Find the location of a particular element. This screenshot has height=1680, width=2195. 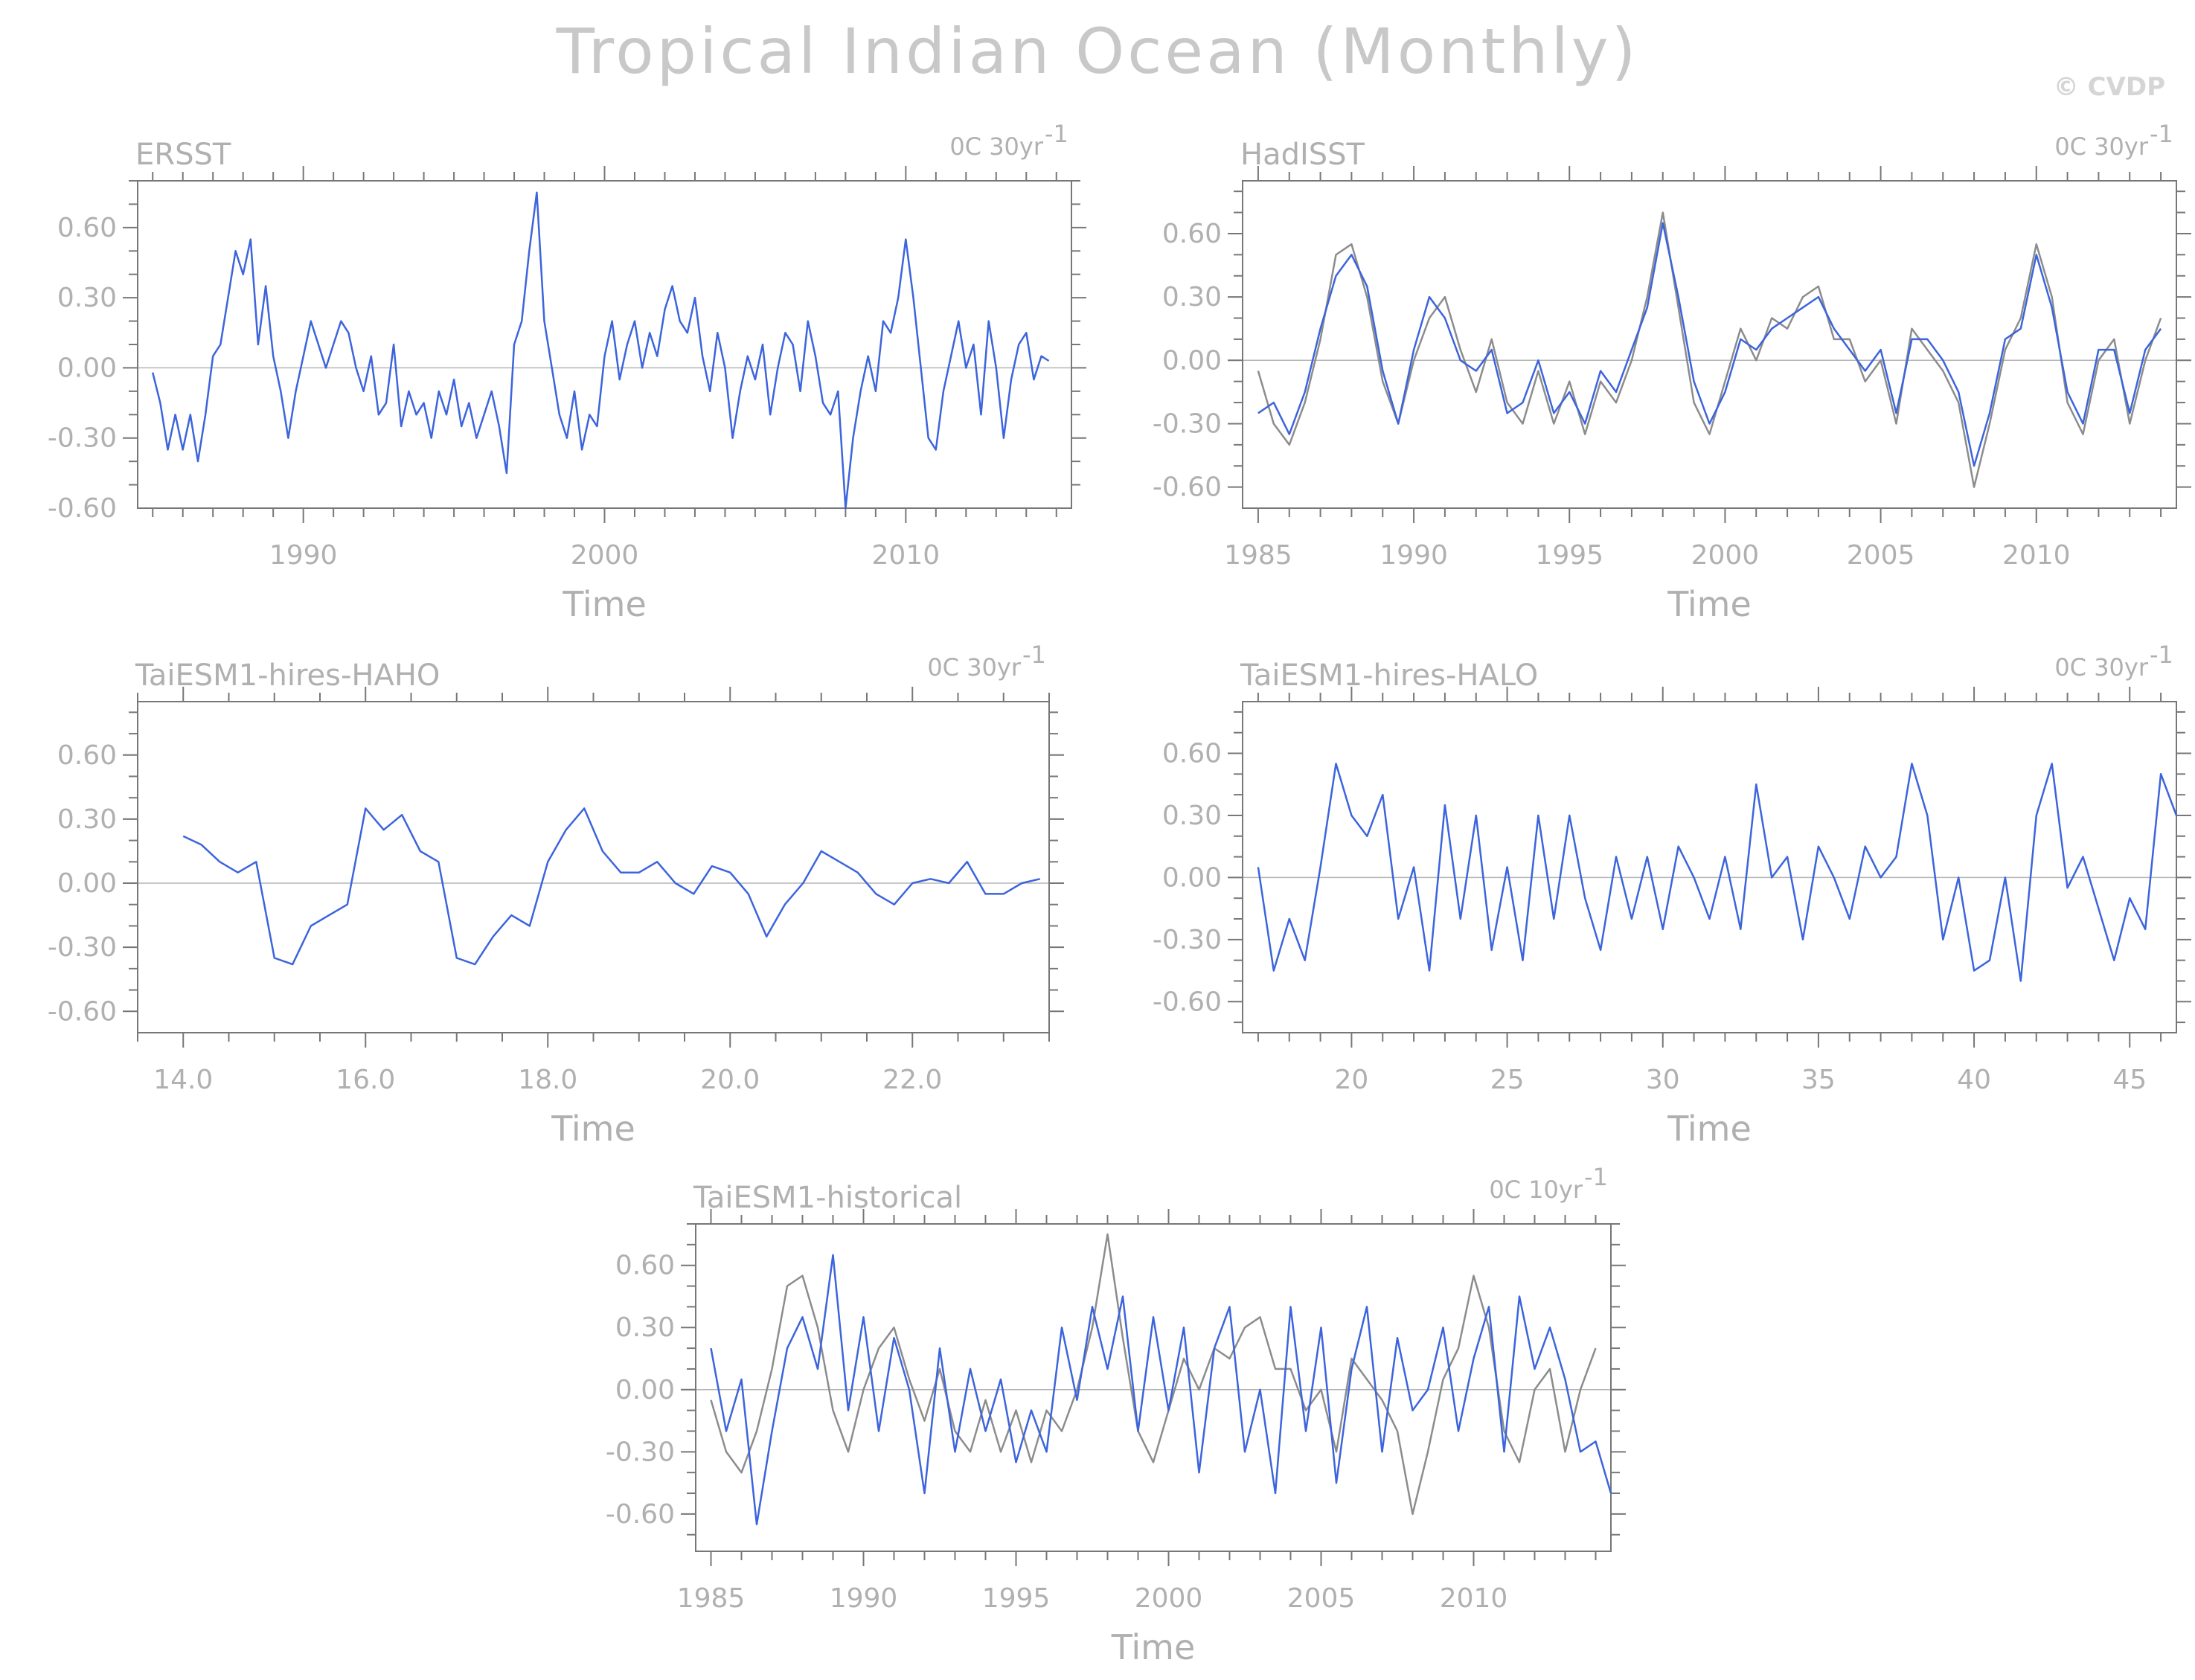

x-tick-label: 20.0 is located at coordinates (730, 1080).